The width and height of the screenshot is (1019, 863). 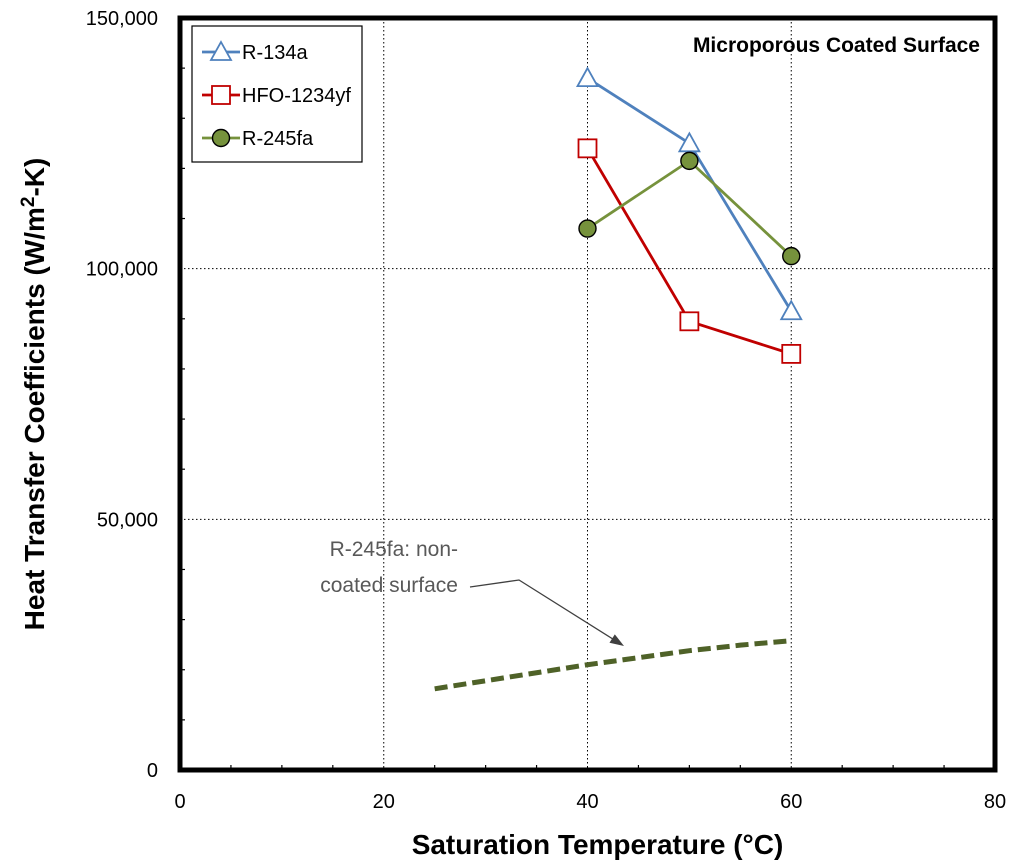 I want to click on series-line-r-134a, so click(x=689, y=194).